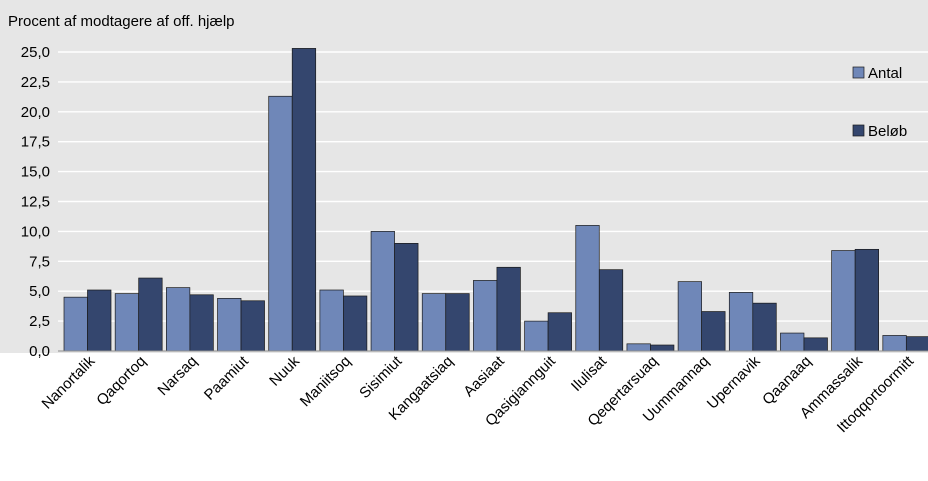  I want to click on bar-bel-b-qeqertarsuaq, so click(662, 348).